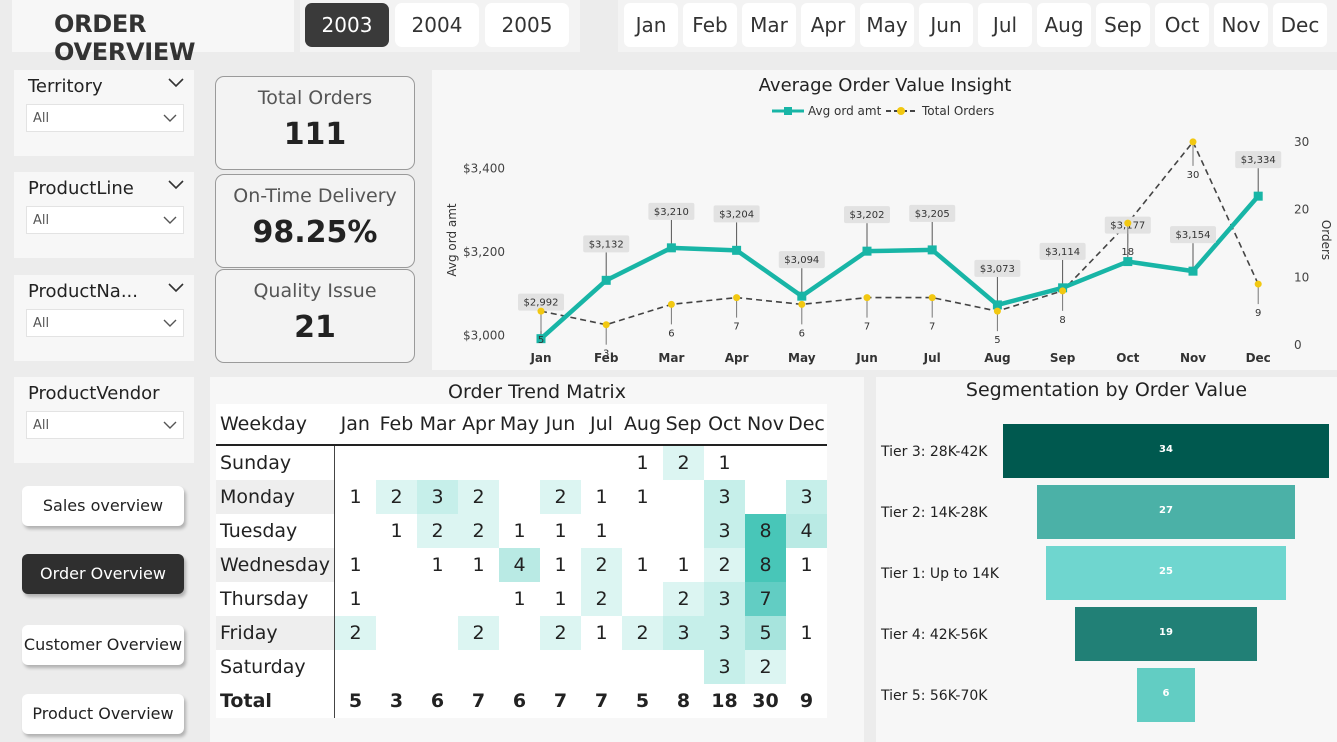 The image size is (1337, 742). Describe the element at coordinates (1182, 25) in the screenshot. I see `month-button-oct: Oct` at that location.